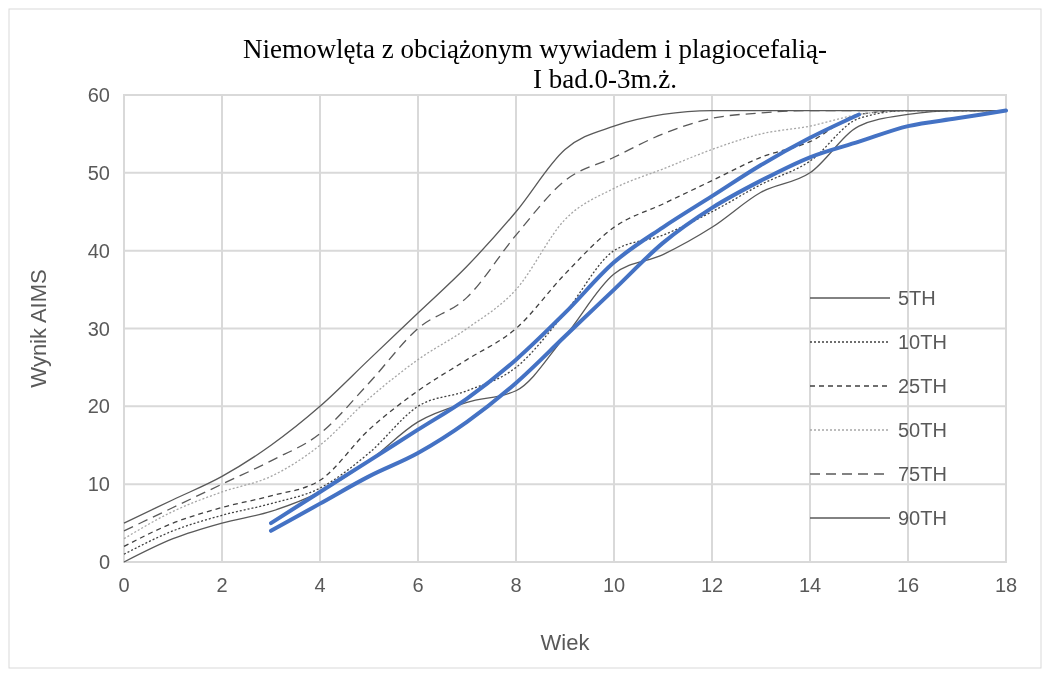 The height and width of the screenshot is (677, 1050). What do you see at coordinates (922, 430) in the screenshot?
I see `legend-label: 50TH` at bounding box center [922, 430].